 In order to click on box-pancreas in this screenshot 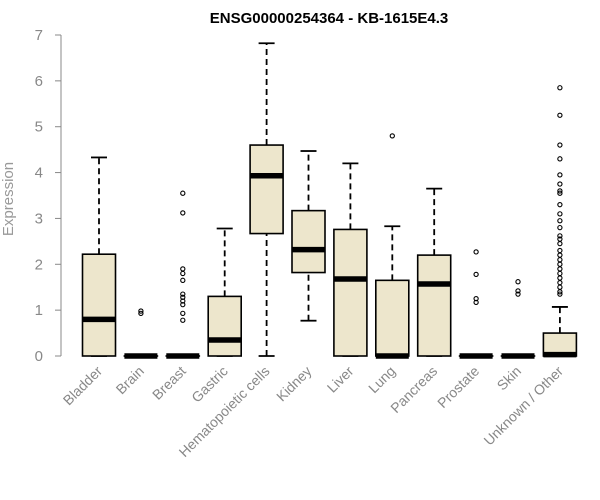, I will do `click(434, 272)`.